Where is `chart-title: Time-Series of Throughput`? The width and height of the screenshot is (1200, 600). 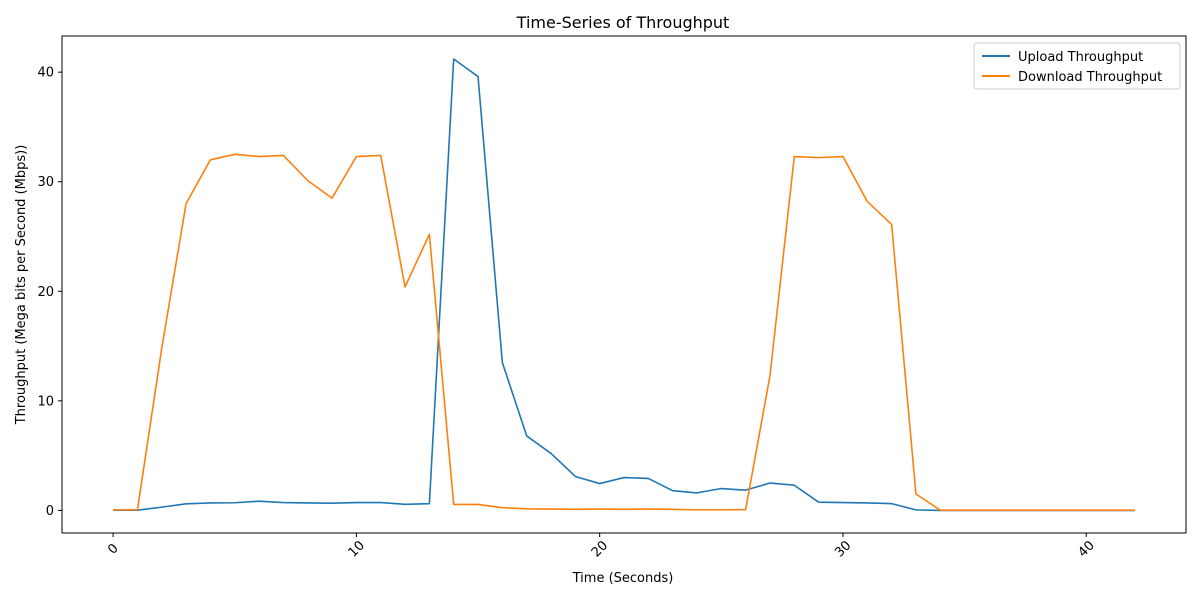 chart-title: Time-Series of Throughput is located at coordinates (623, 22).